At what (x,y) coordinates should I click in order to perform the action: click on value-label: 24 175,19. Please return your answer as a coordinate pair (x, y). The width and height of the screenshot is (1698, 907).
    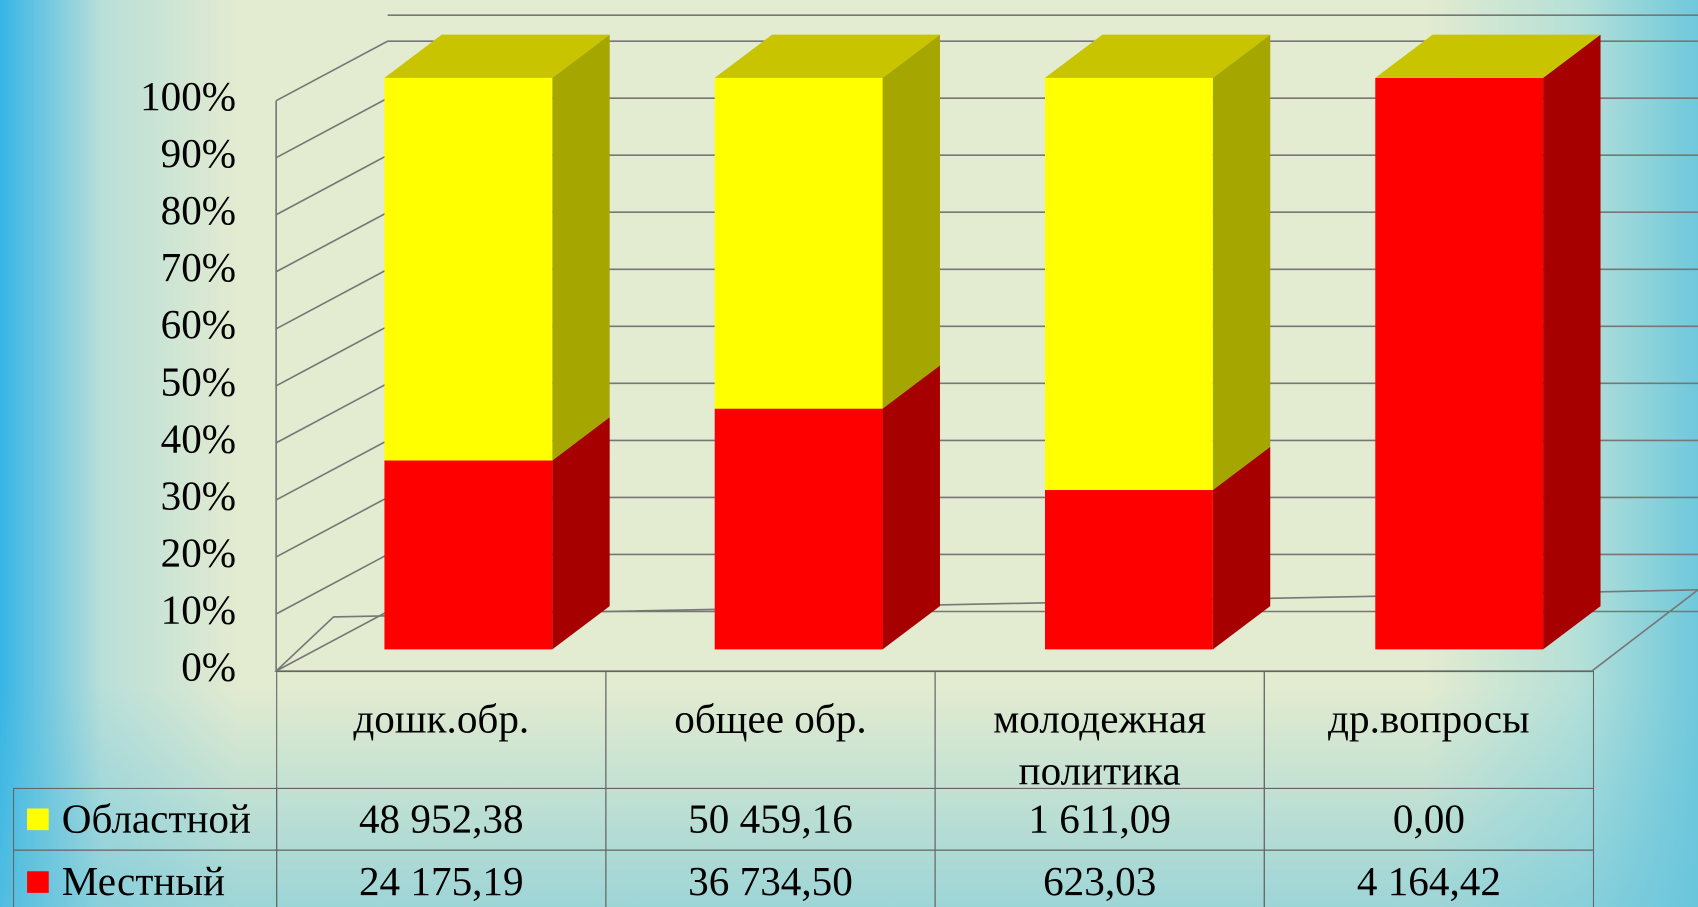
    Looking at the image, I should click on (441, 878).